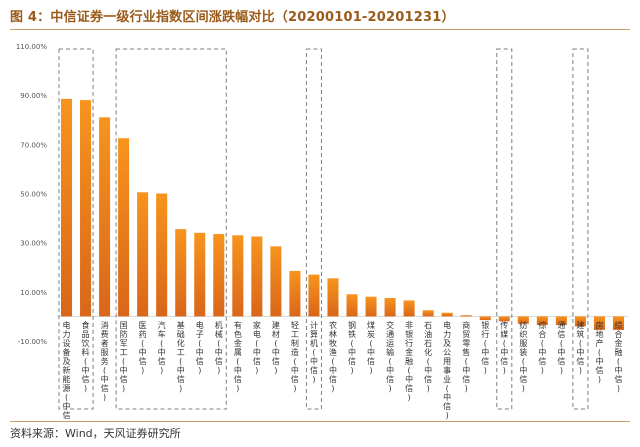  Describe the element at coordinates (504, 347) in the screenshot. I see `category-label: 传媒(中信)` at that location.